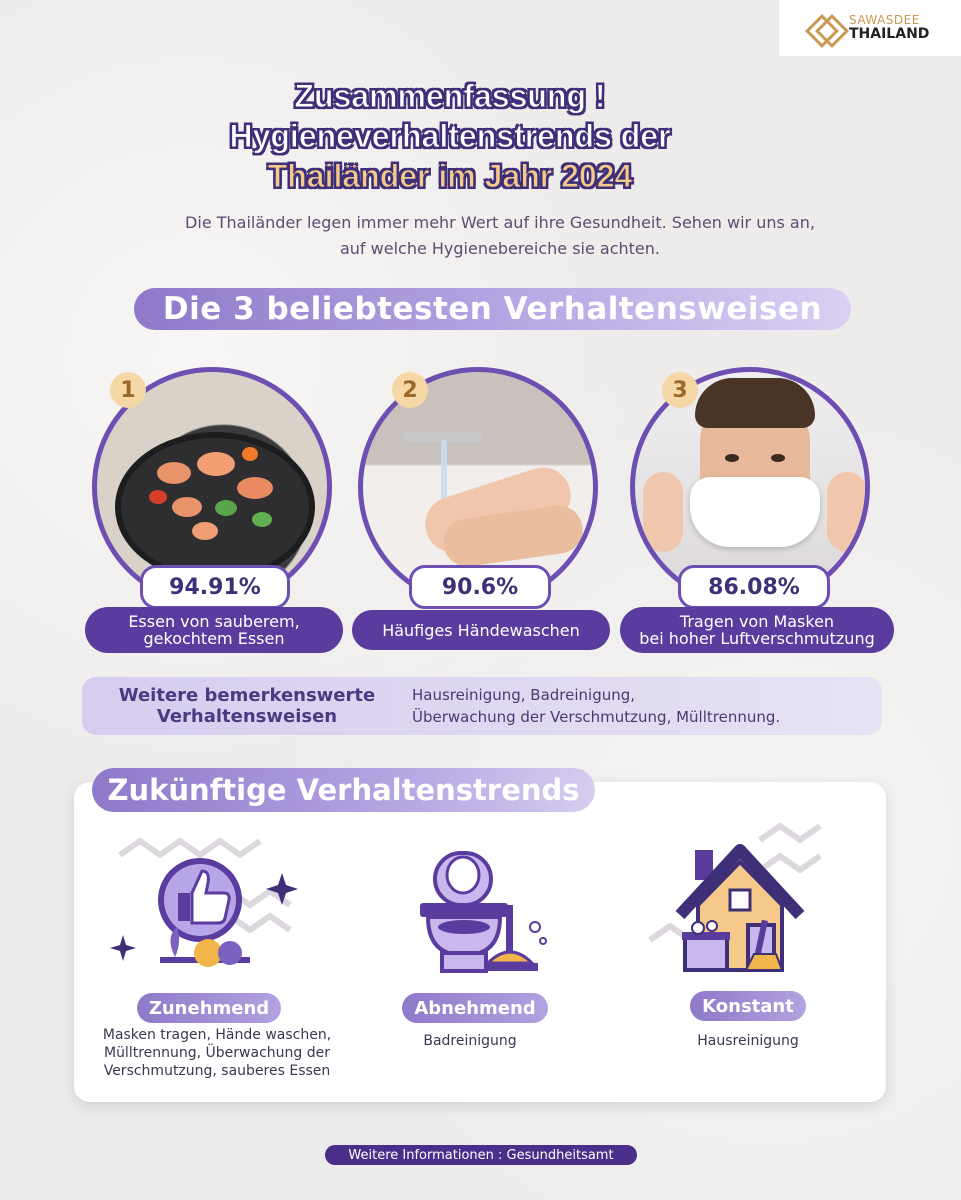  I want to click on trend-text-increasing-line1: Masken tragen, Hände waschen,, so click(217, 1035).